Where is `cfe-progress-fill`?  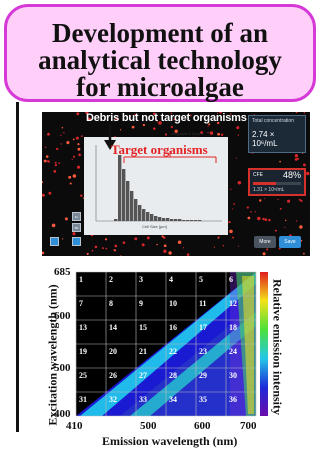
cfe-progress-fill is located at coordinates (265, 183).